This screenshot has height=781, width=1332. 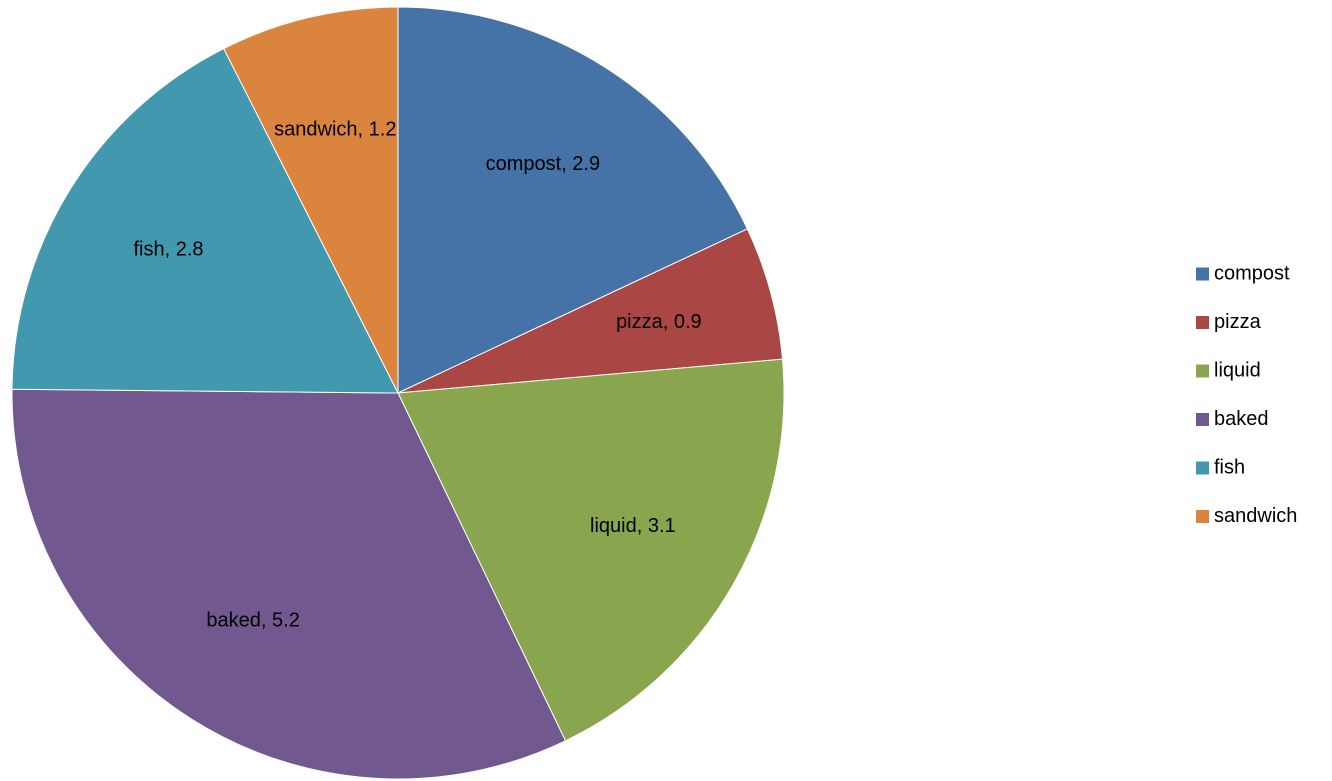 What do you see at coordinates (1202, 516) in the screenshot?
I see `legend-swatch-sandwich` at bounding box center [1202, 516].